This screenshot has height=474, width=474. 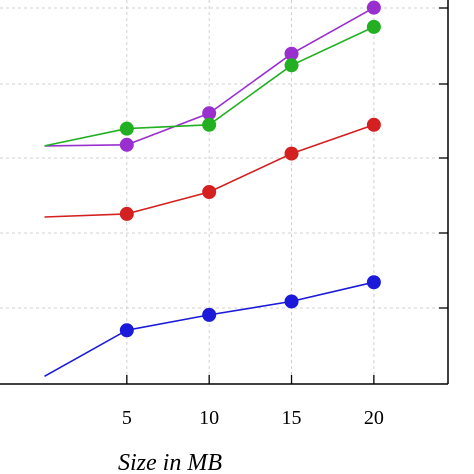 What do you see at coordinates (292, 418) in the screenshot?
I see `x-tick-label: 15` at bounding box center [292, 418].